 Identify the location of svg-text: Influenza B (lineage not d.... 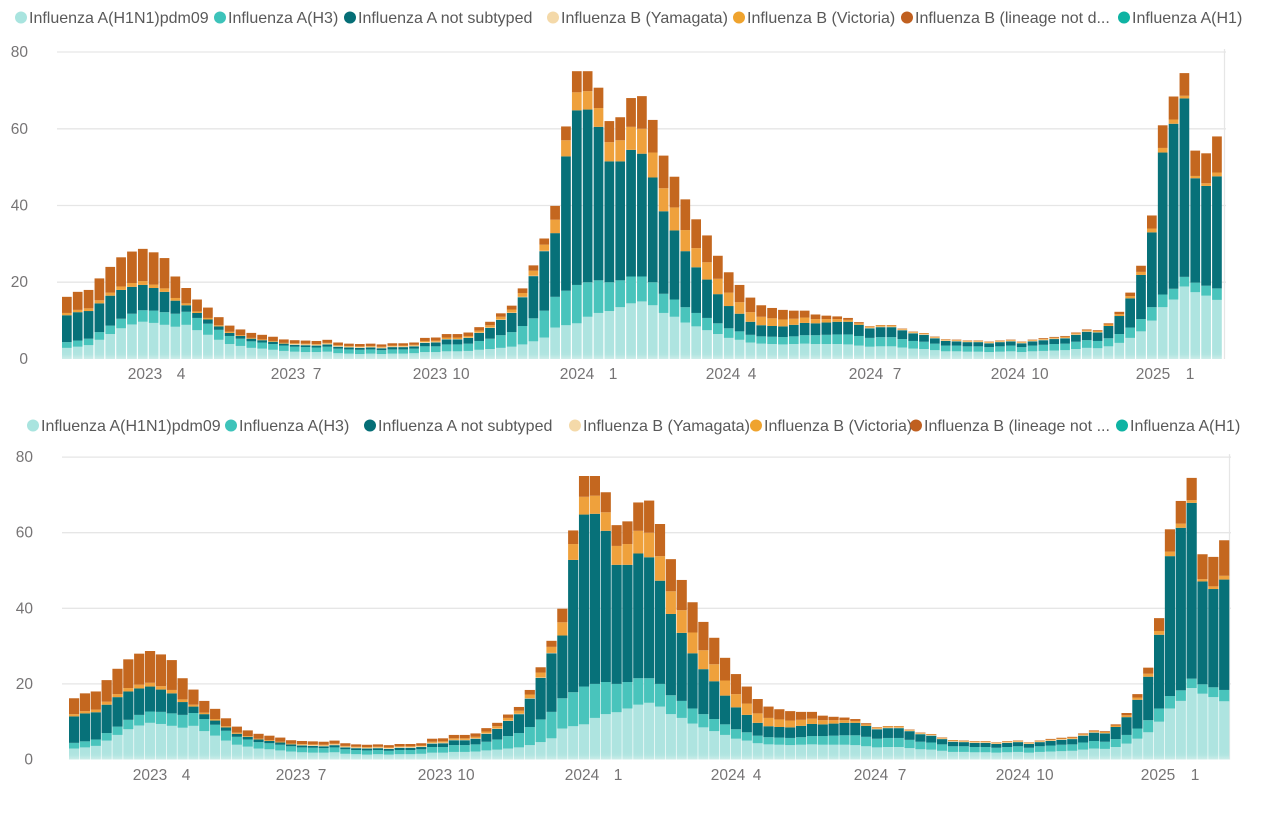
(1012, 18).